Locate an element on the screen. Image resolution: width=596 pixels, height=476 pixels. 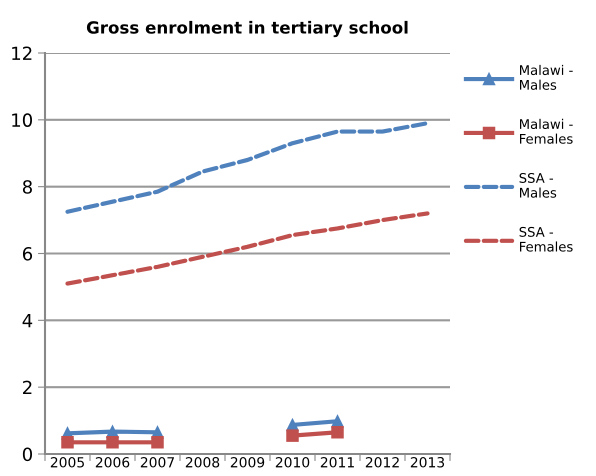
x-tick-label: 2013 is located at coordinates (427, 462).